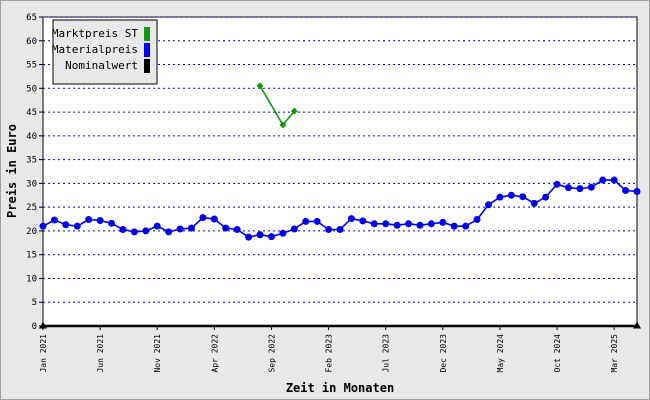 The image size is (650, 400). I want to click on series-marktpreis-st, so click(277, 105).